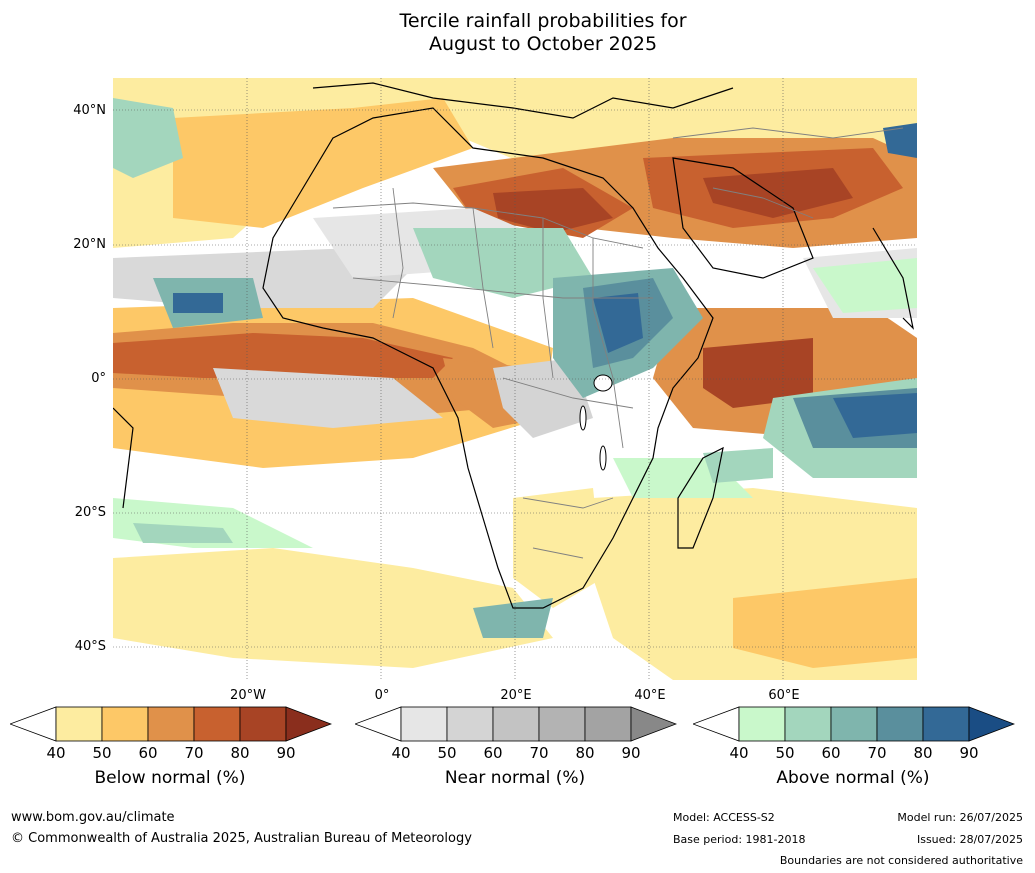  Describe the element at coordinates (90, 646) in the screenshot. I see `lat-label-40s: 40°S` at that location.